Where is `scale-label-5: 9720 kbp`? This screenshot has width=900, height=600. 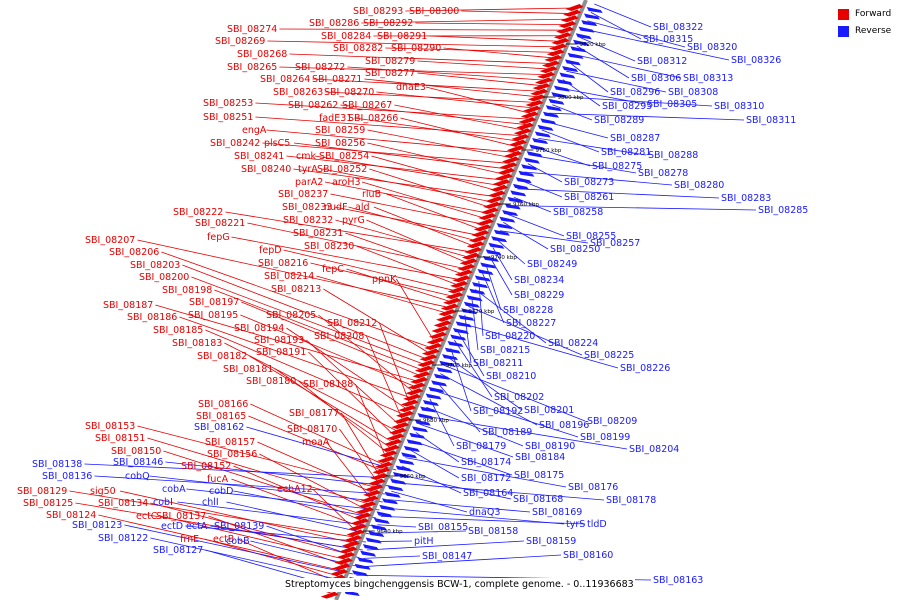
scale-label-5: 9720 kbp is located at coordinates (481, 312).